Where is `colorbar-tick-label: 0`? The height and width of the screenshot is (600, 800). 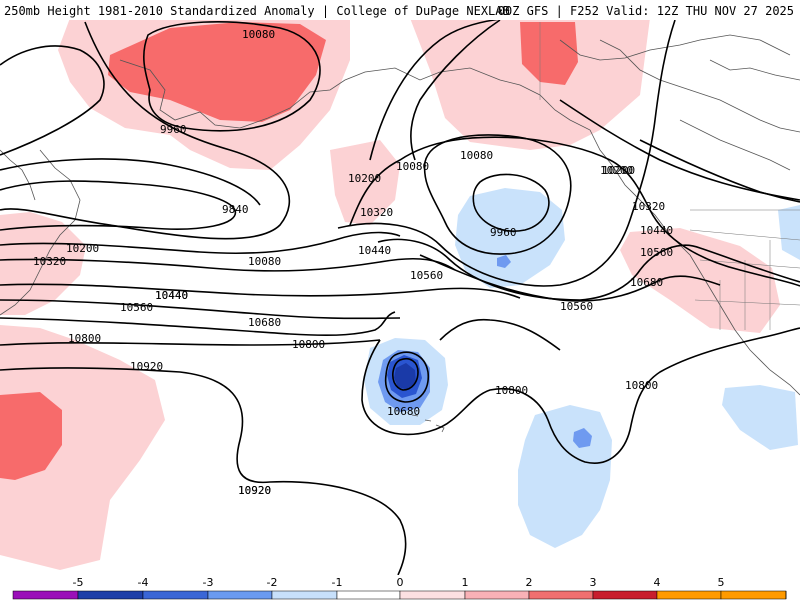
colorbar-tick-label: 0 is located at coordinates (400, 582).